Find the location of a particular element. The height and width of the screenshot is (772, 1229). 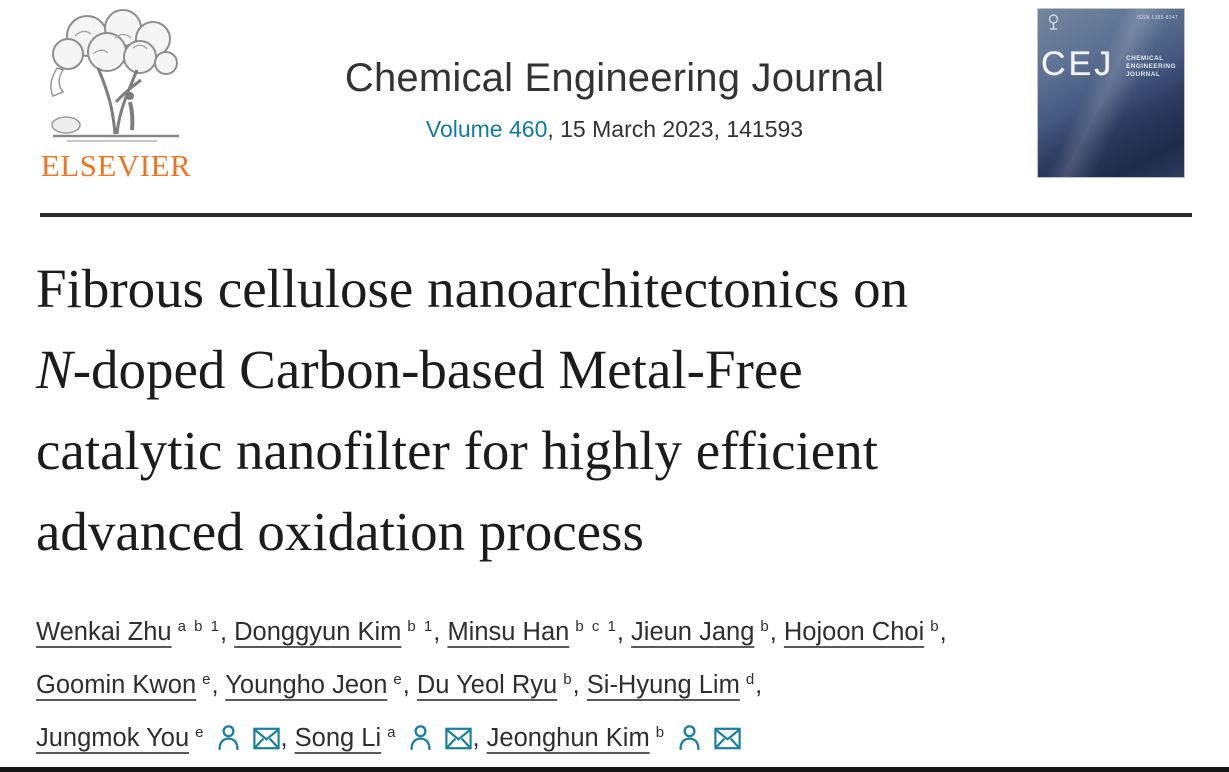

author-line-3: Jungmok You e, Song Li a, Jeonghun Kim b is located at coordinates (621, 740).